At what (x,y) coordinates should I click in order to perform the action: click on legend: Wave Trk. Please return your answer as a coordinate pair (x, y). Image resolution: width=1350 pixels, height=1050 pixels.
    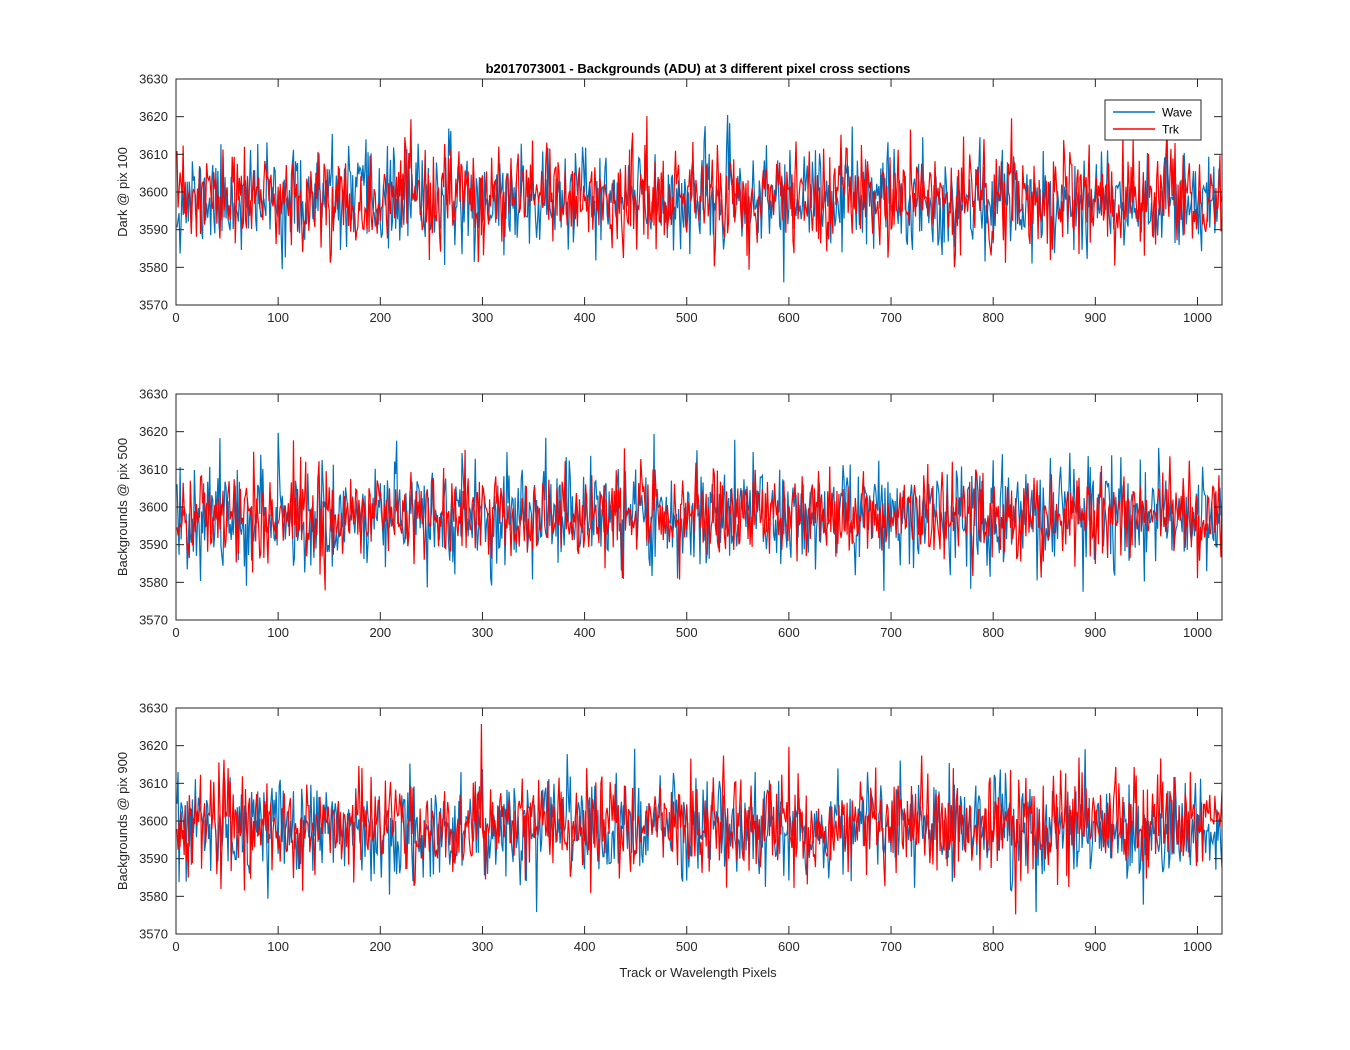
    Looking at the image, I should click on (1153, 120).